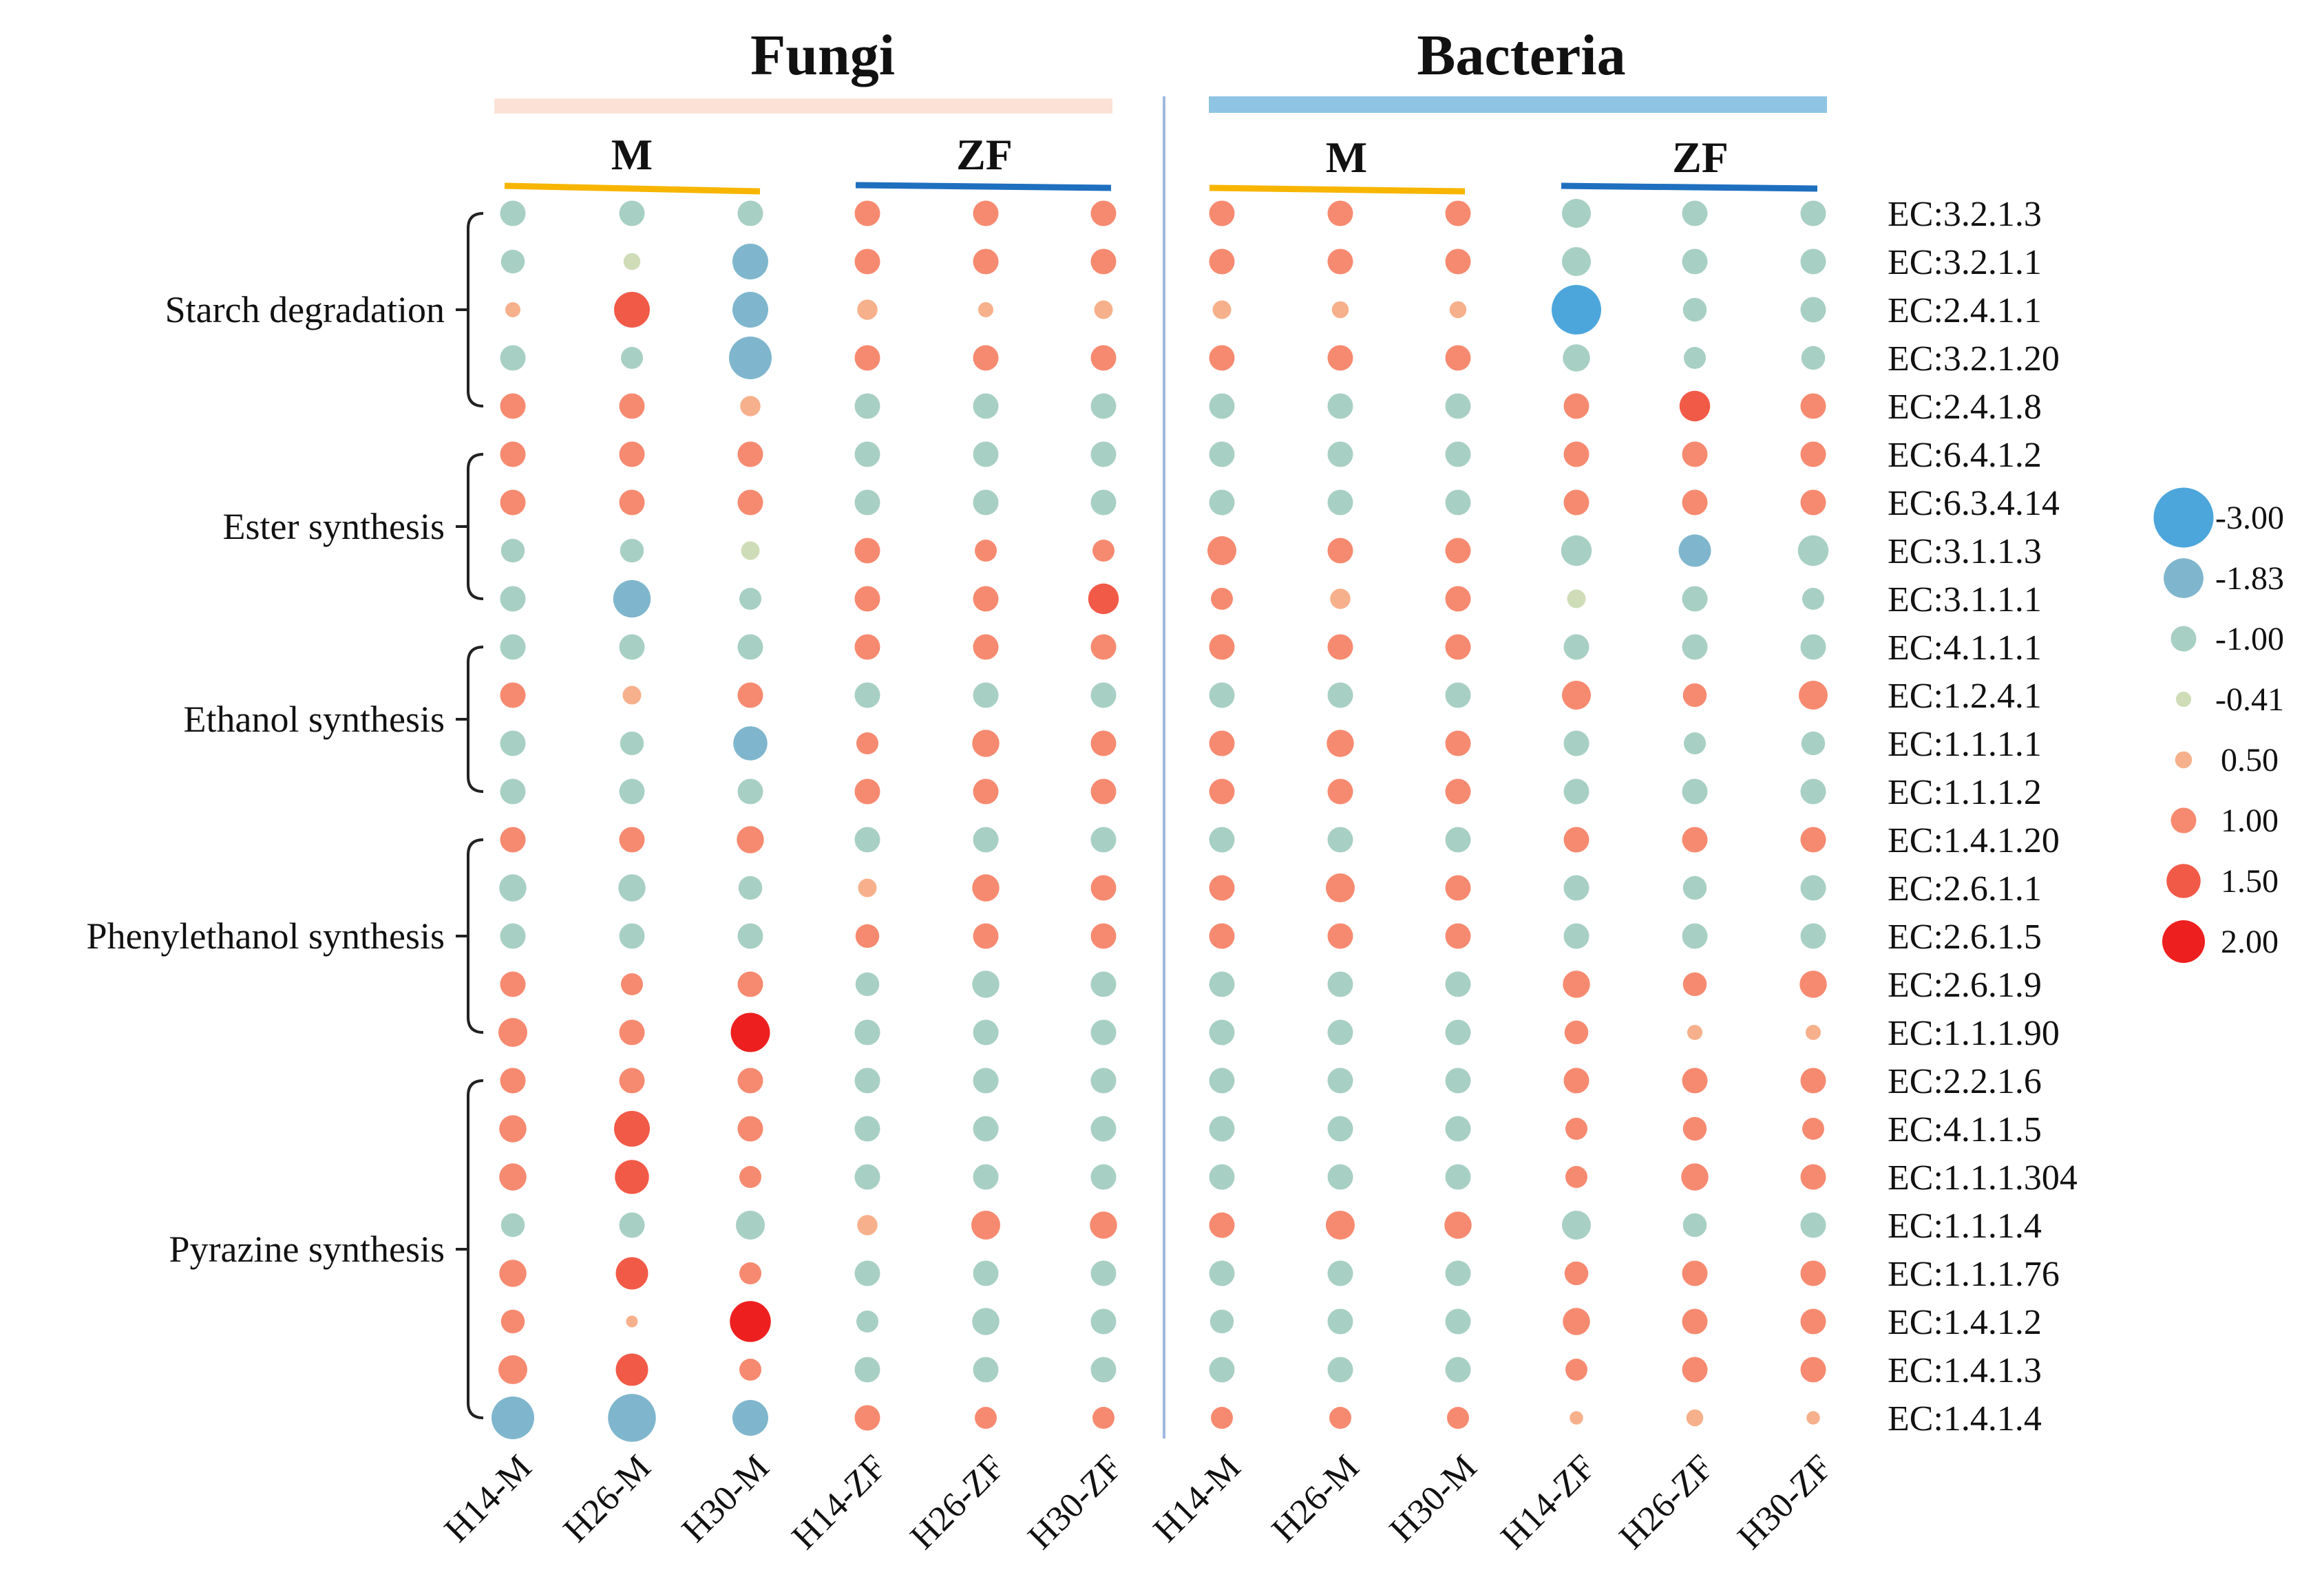 This screenshot has width=2324, height=1592. Describe the element at coordinates (986, 1032) in the screenshot. I see `bubble-EC:1.1.1.90-H26-ZF` at that location.